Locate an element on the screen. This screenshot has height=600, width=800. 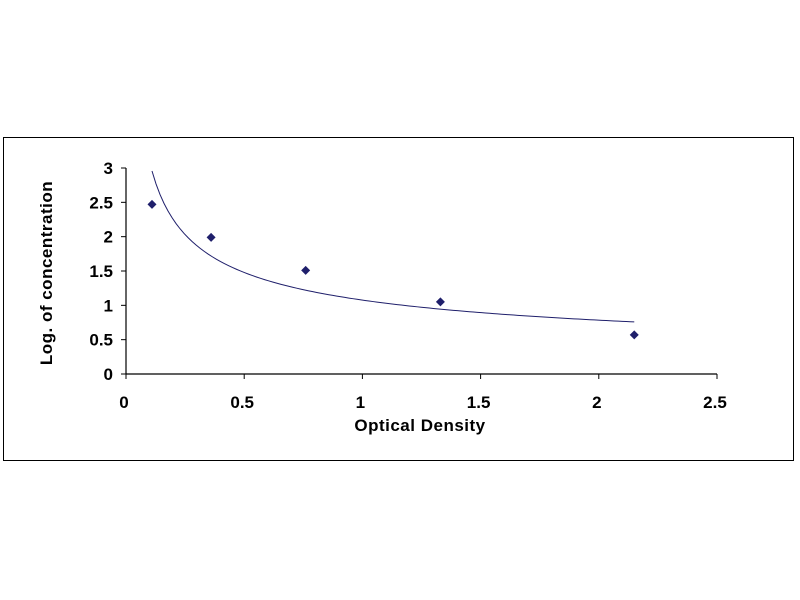
y-tick-labels: 0 0.5 1 1.5 2 2.5 3 is located at coordinates (101, 271).